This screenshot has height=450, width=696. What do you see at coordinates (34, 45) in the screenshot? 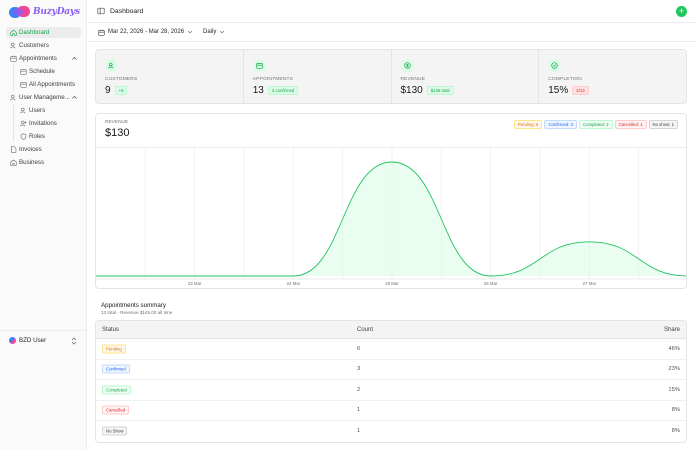
I see `sidebar-item-label: Customers` at bounding box center [34, 45].